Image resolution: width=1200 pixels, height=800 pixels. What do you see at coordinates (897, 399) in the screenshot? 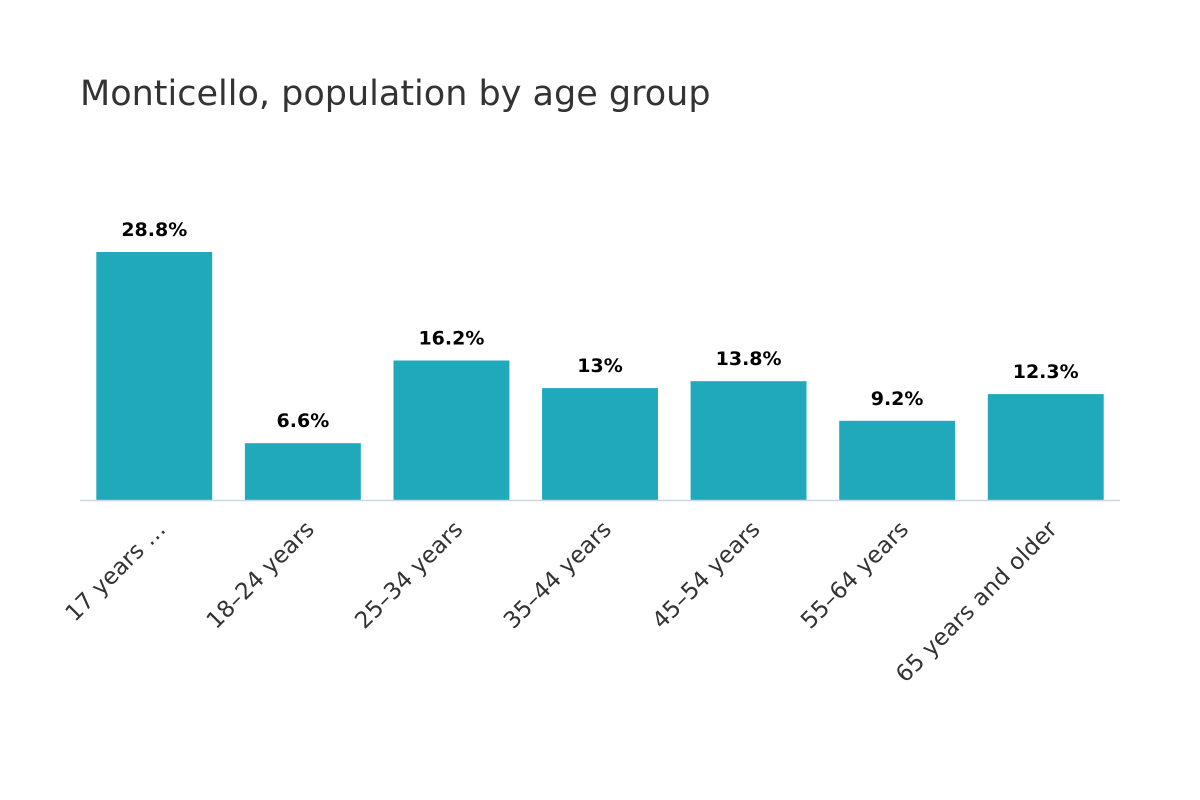
I see `data-label: 9.2%` at bounding box center [897, 399].